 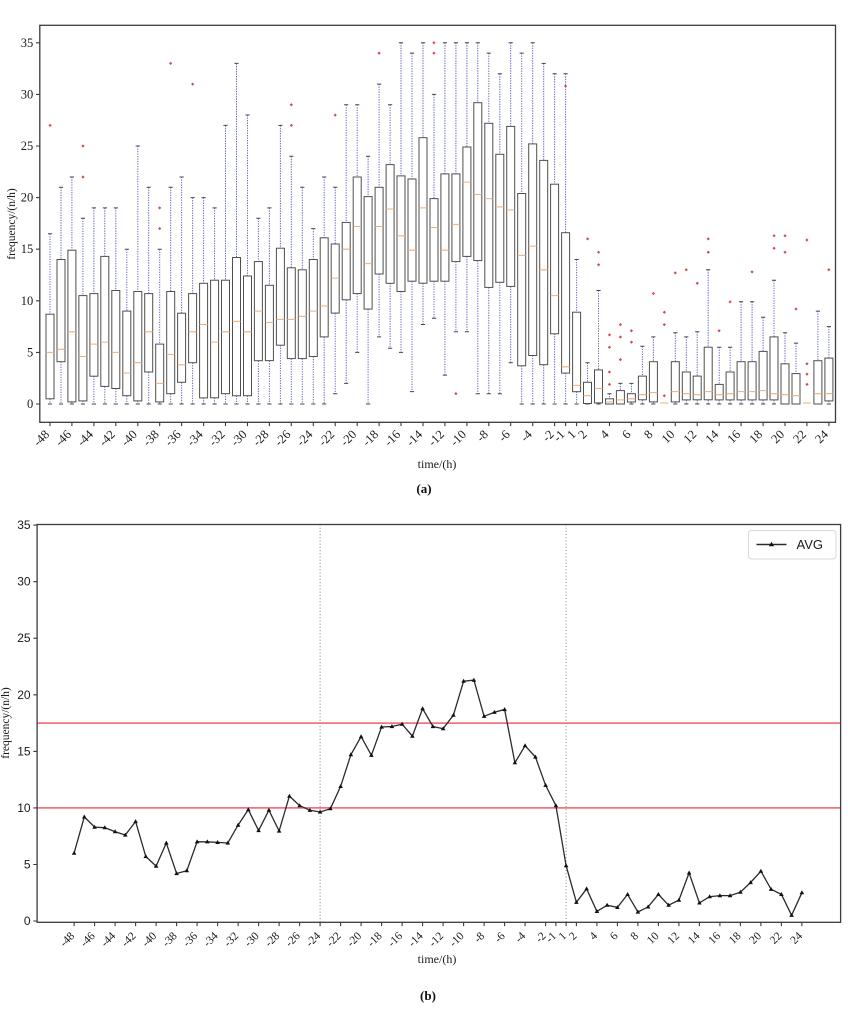 I want to click on svg-text: (a), so click(x=423, y=488).